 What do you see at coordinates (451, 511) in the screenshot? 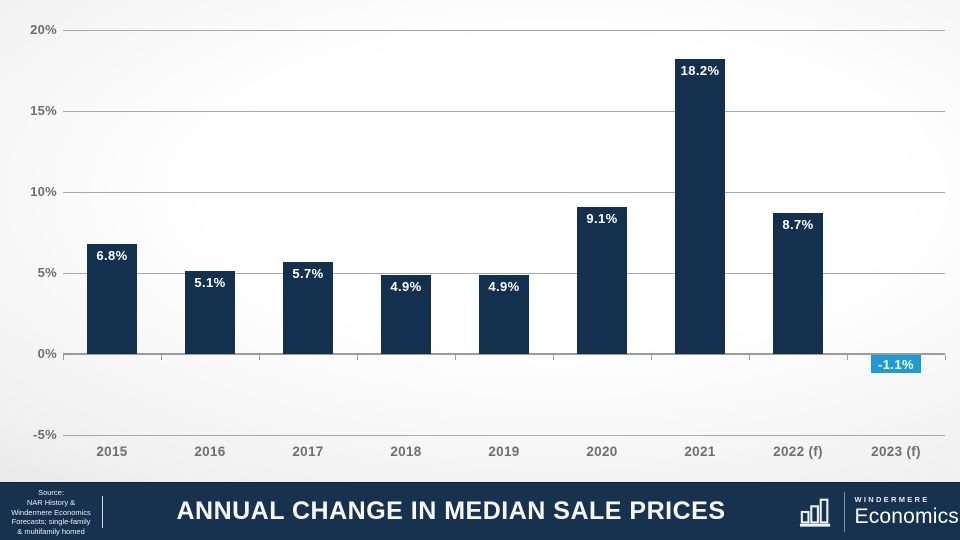
I see `chart-title: ANNUAL CHANGE IN MEDIAN SALE PRICES` at bounding box center [451, 511].